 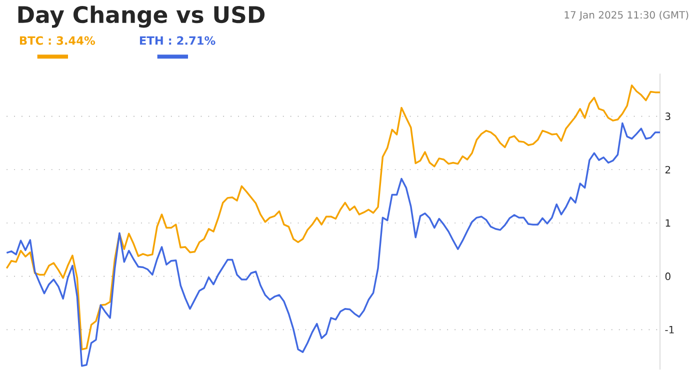 I want to click on text: 17 Jan 2025 11:30 (GMT), so click(x=626, y=15).